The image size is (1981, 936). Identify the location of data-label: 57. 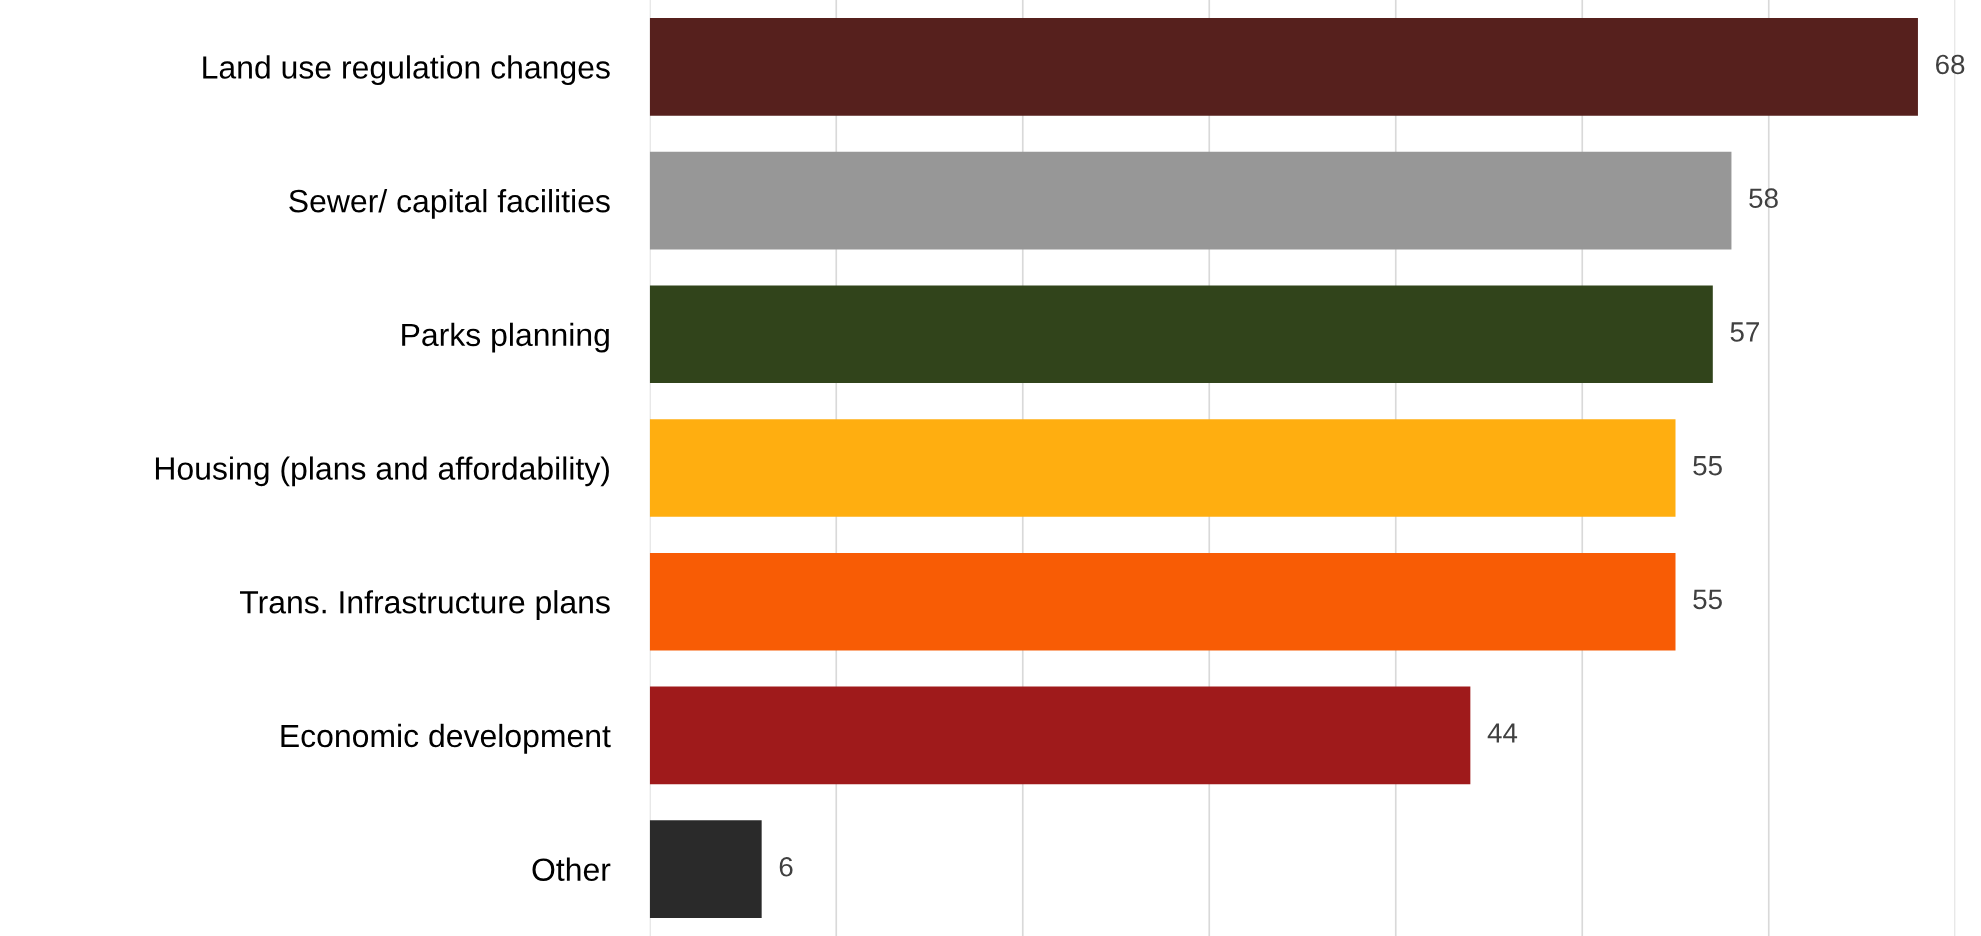
(1744, 332).